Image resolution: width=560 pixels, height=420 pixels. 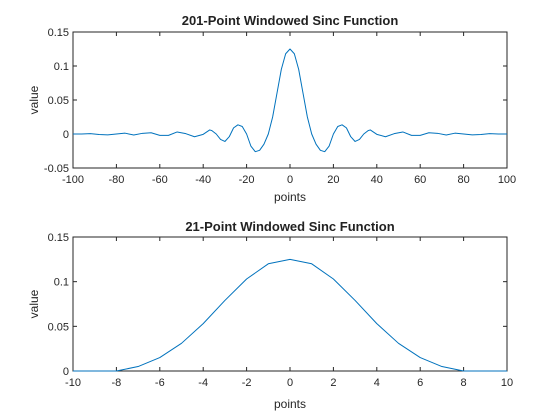 I want to click on x-tick-label: 60, so click(x=420, y=180).